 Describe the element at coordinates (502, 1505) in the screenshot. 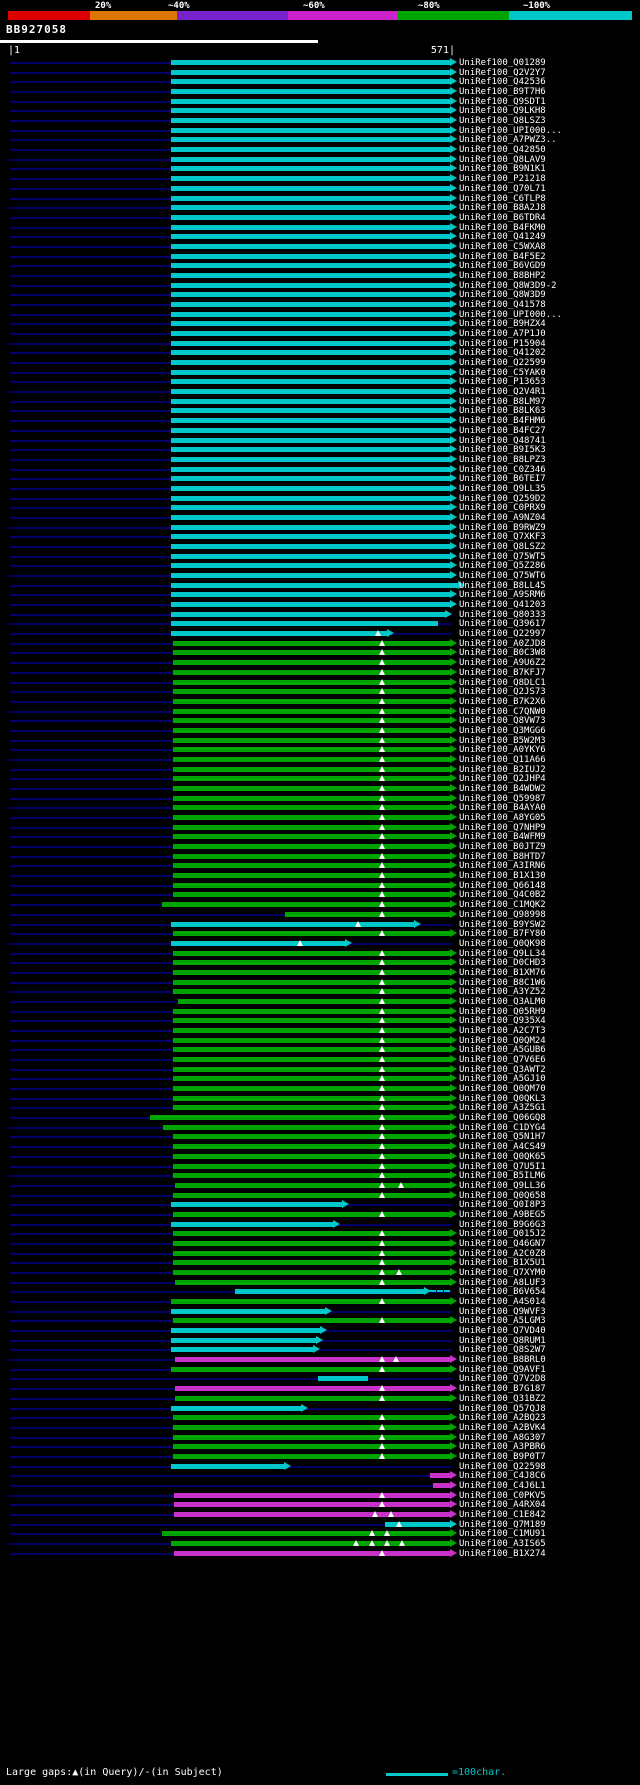

I see `hit-label: UniRef100_A4RX04` at that location.